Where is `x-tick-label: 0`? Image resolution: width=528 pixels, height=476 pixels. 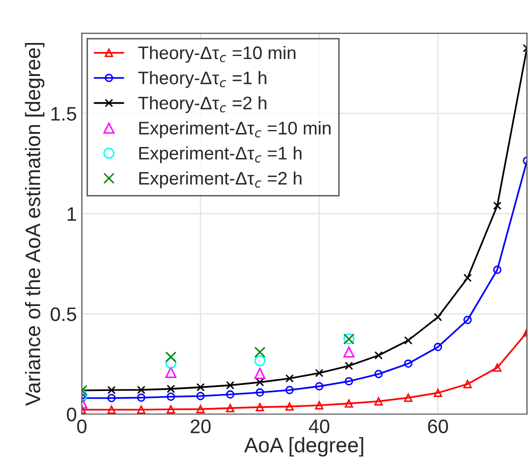 x-tick-label: 0 is located at coordinates (81, 426).